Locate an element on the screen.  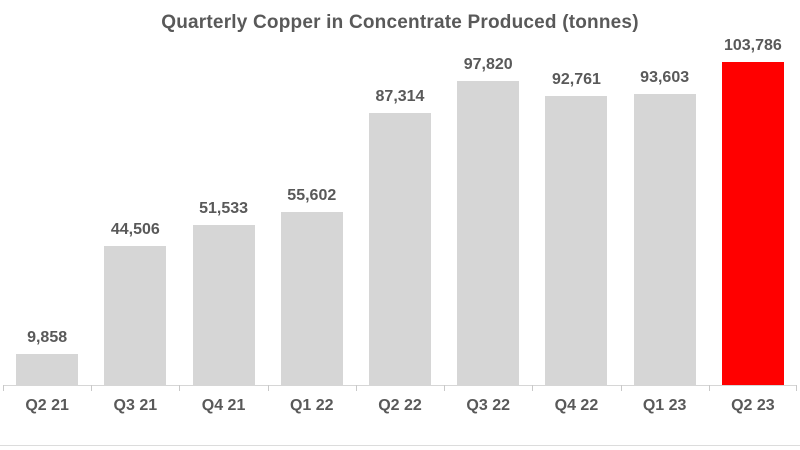
x-axis-slot: Q4 21 is located at coordinates (223, 403).